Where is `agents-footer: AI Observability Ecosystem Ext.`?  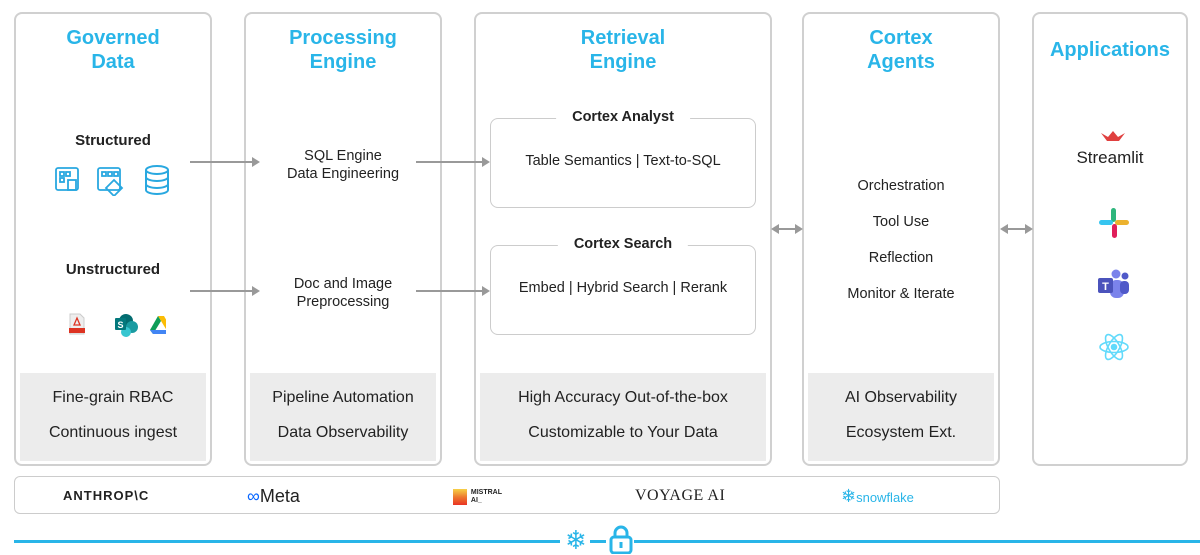
agents-footer: AI Observability Ecosystem Ext. is located at coordinates (901, 417).